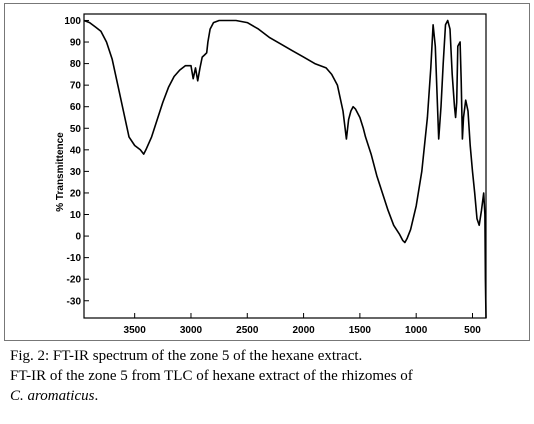 The image size is (534, 424). Describe the element at coordinates (270, 396) in the screenshot. I see `caption-line-3: C. aromaticus.` at that location.